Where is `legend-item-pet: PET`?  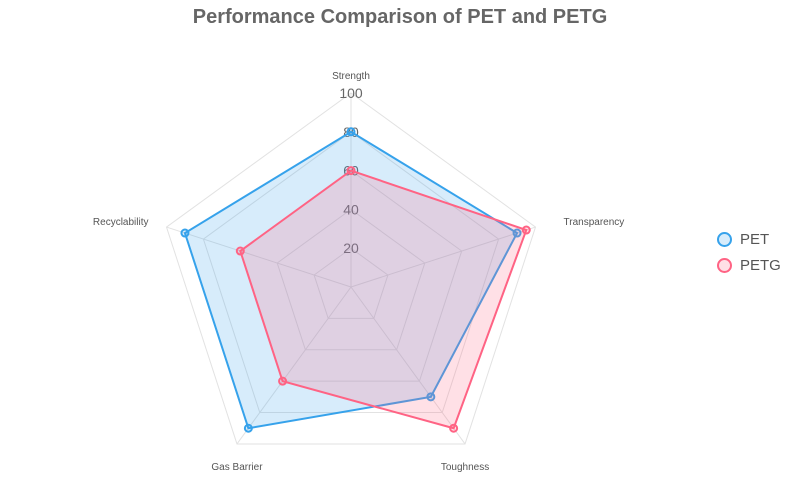
legend-item-pet: PET is located at coordinates (749, 239).